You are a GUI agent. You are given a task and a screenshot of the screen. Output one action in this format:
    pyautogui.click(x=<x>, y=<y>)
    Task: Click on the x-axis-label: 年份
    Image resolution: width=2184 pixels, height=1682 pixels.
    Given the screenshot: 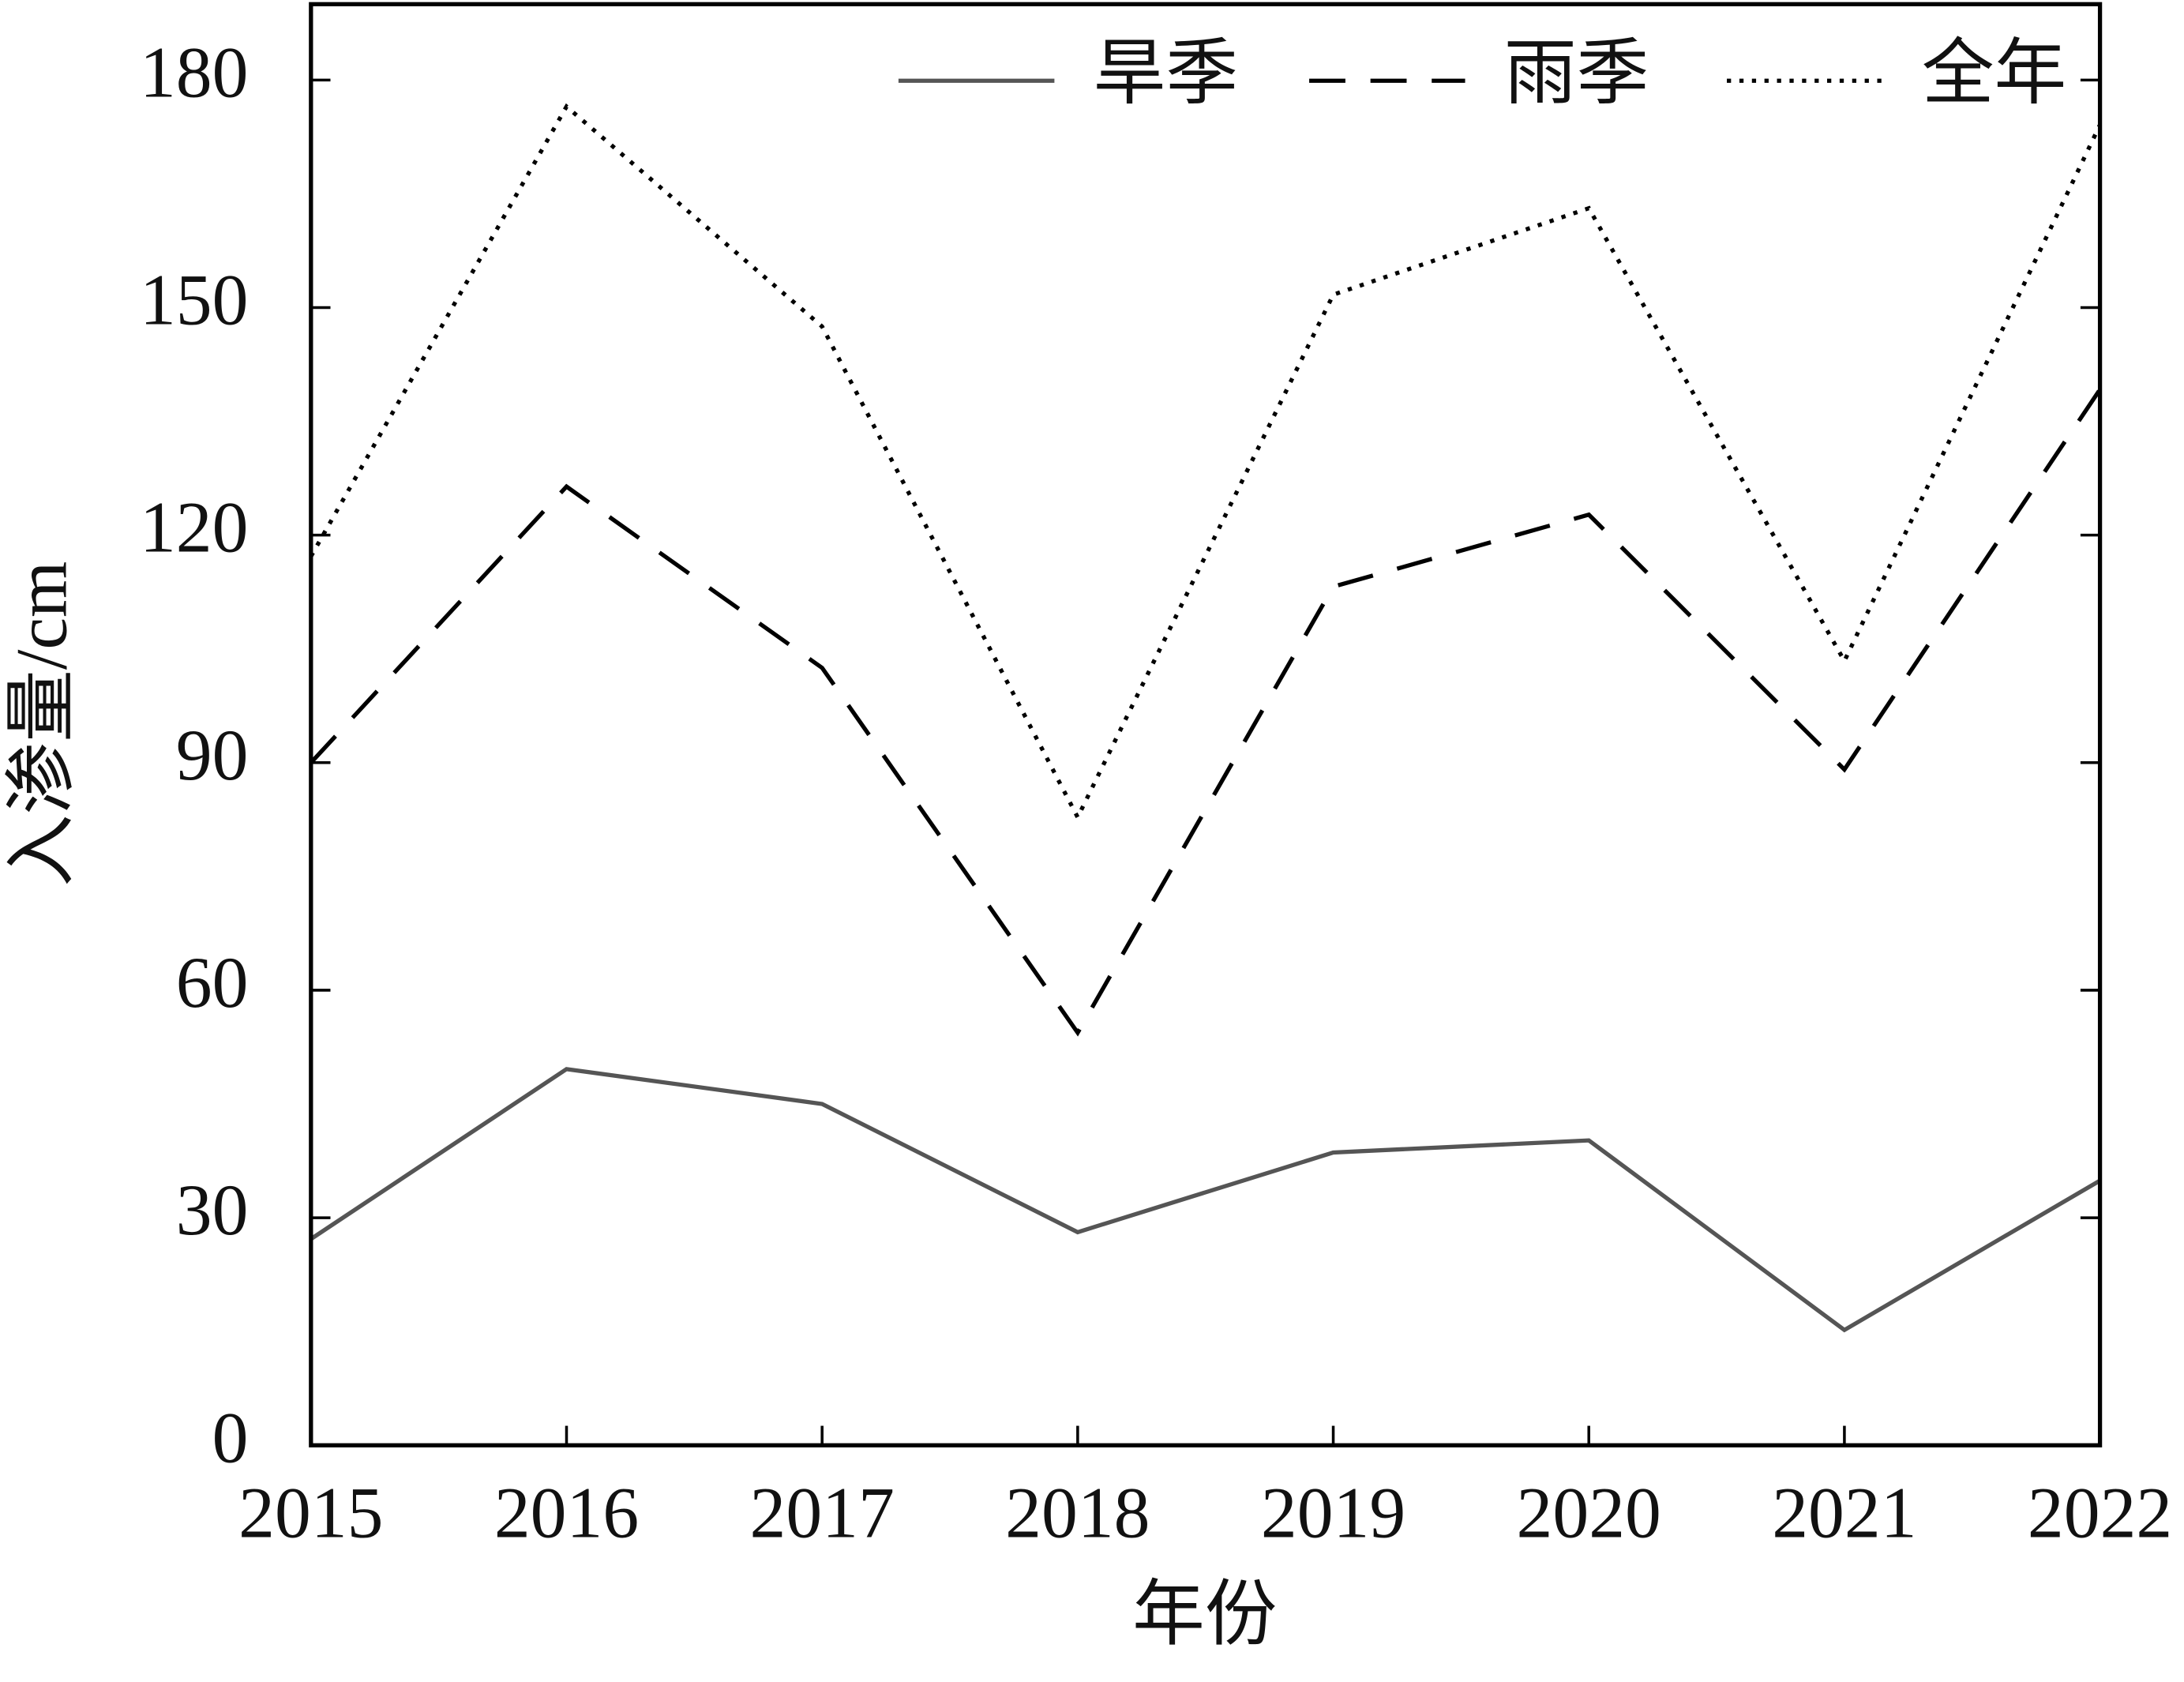 What is the action you would take?
    pyautogui.click(x=1204, y=1614)
    